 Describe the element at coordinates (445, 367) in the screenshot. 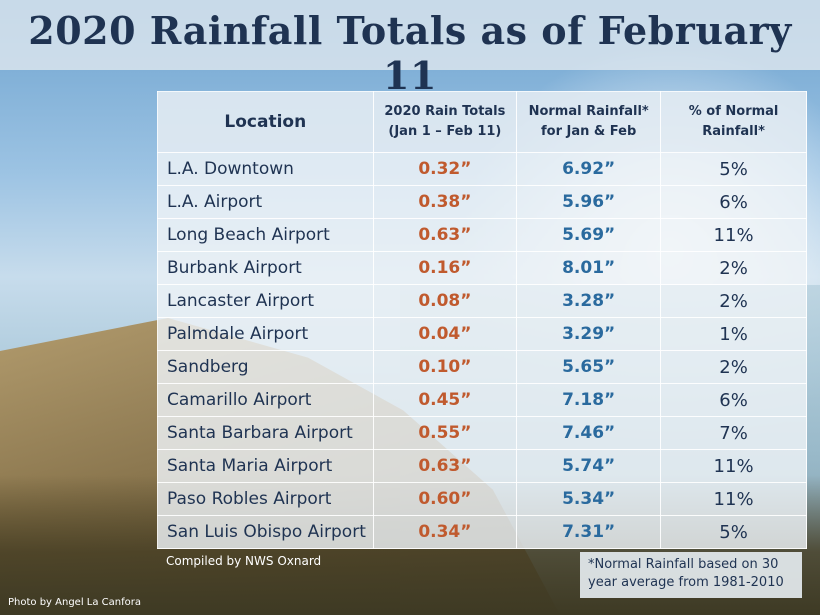

I see `rain-total-cell: 0.10”` at that location.